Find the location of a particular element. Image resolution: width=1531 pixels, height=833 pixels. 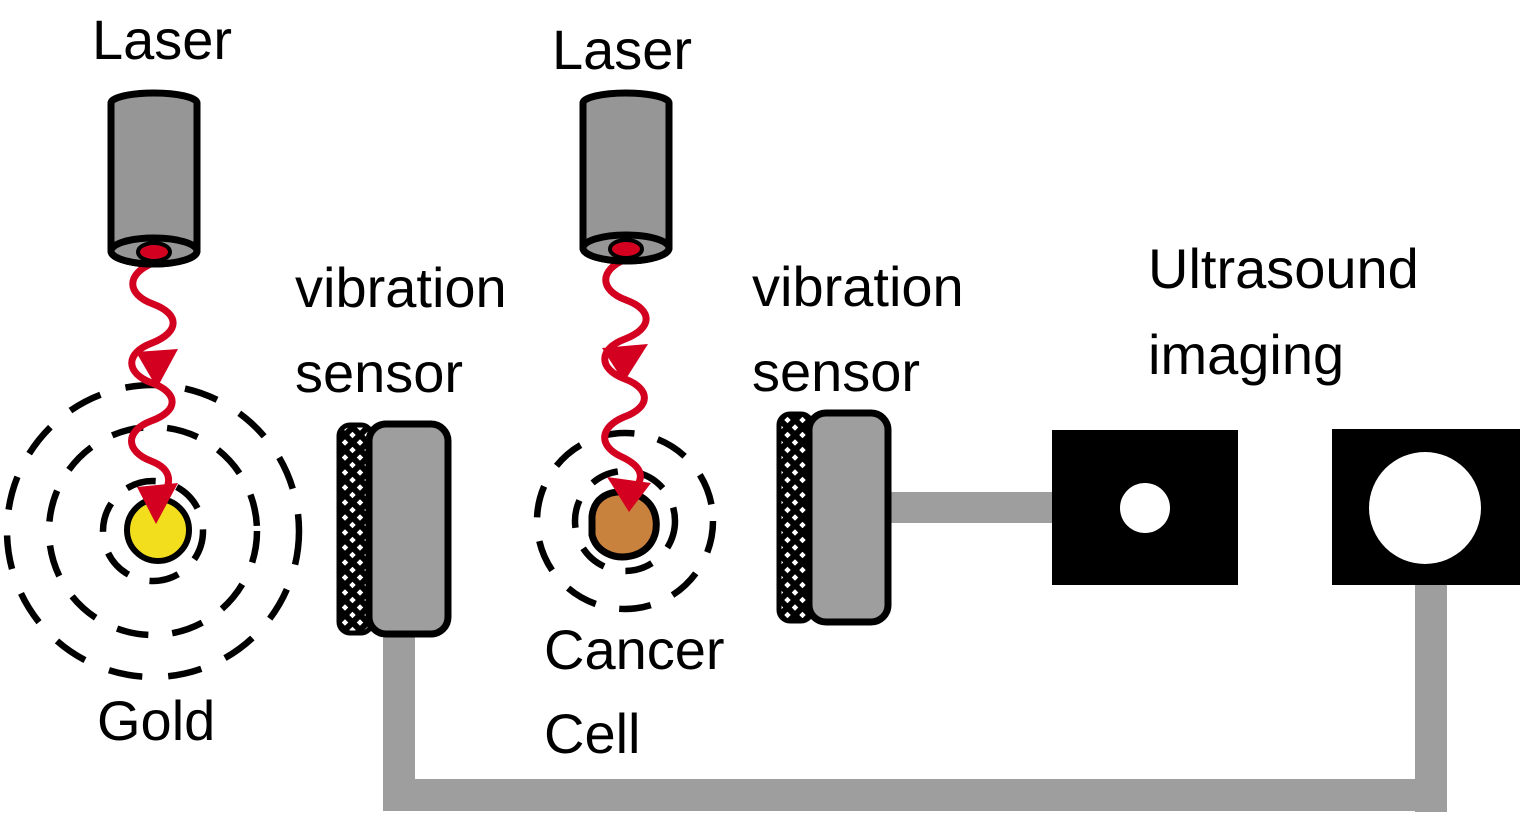

laser-left-label: Laser is located at coordinates (162, 39).